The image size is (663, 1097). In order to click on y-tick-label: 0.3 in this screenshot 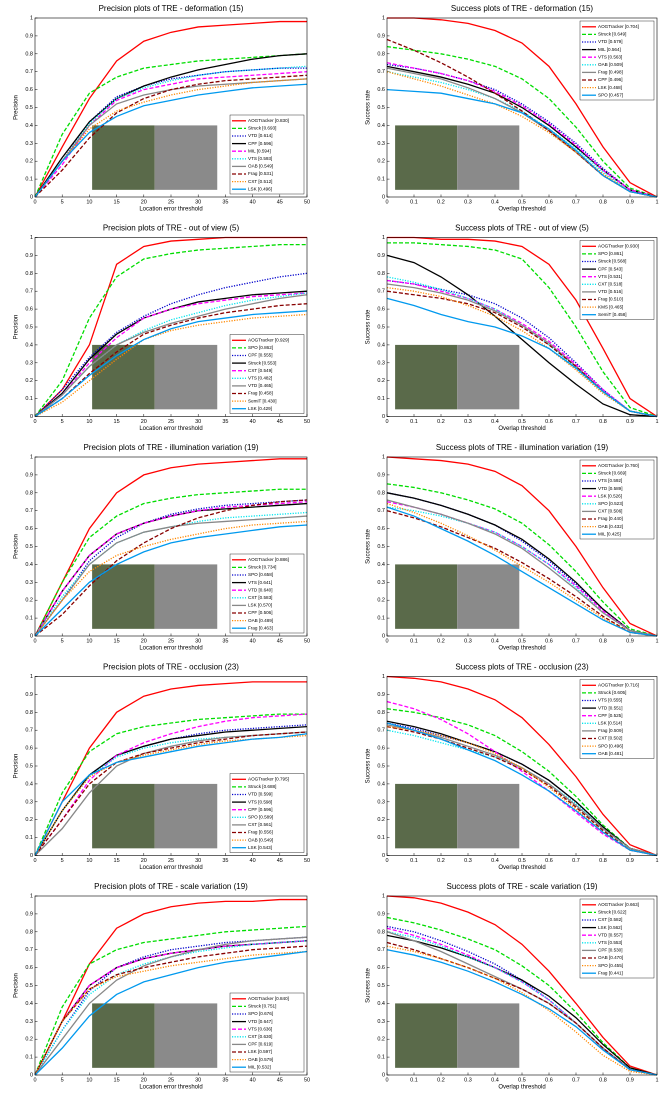, I will do `click(29, 583)`.